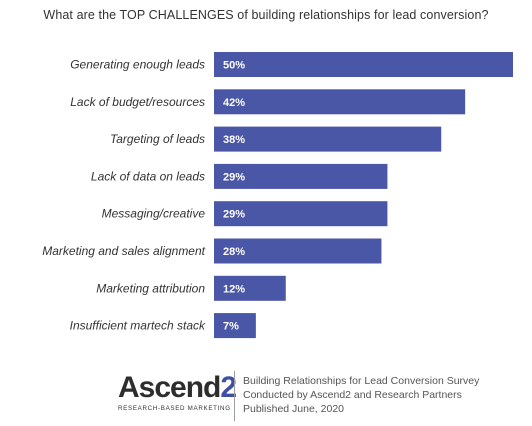 Image resolution: width=532 pixels, height=426 pixels. I want to click on logo-text: Ascend, so click(169, 387).